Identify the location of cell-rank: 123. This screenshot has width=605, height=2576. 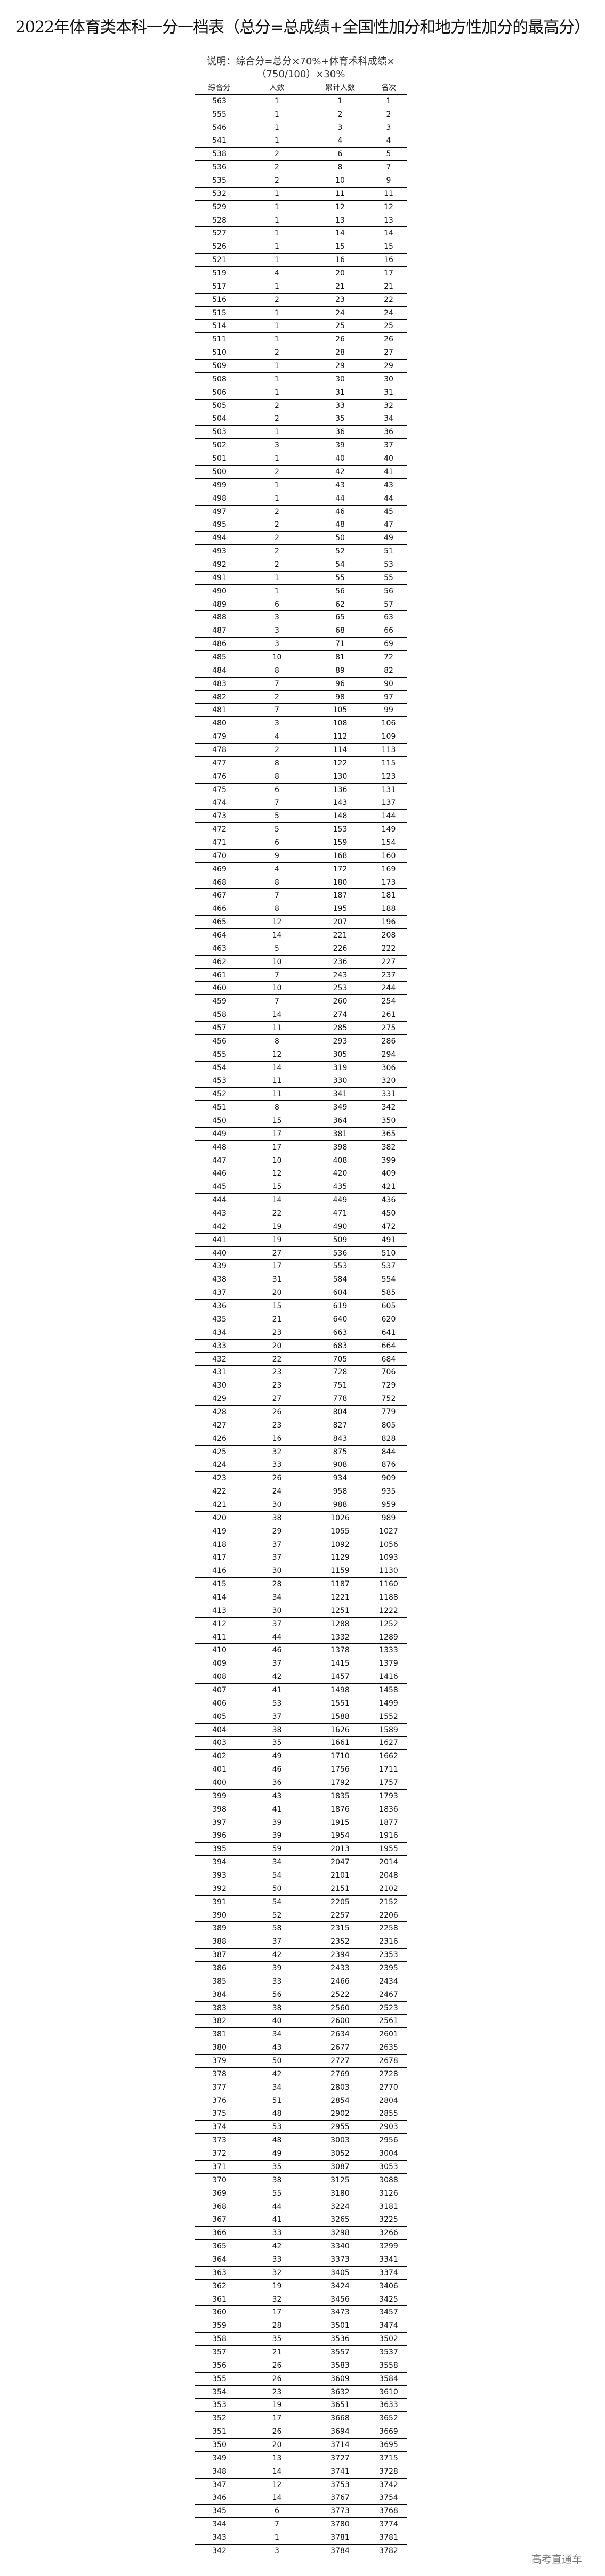
(388, 777).